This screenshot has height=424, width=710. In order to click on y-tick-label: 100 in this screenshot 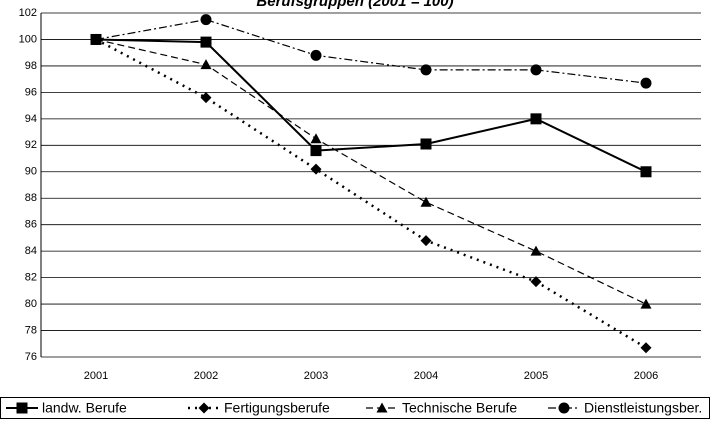, I will do `click(28, 39)`.